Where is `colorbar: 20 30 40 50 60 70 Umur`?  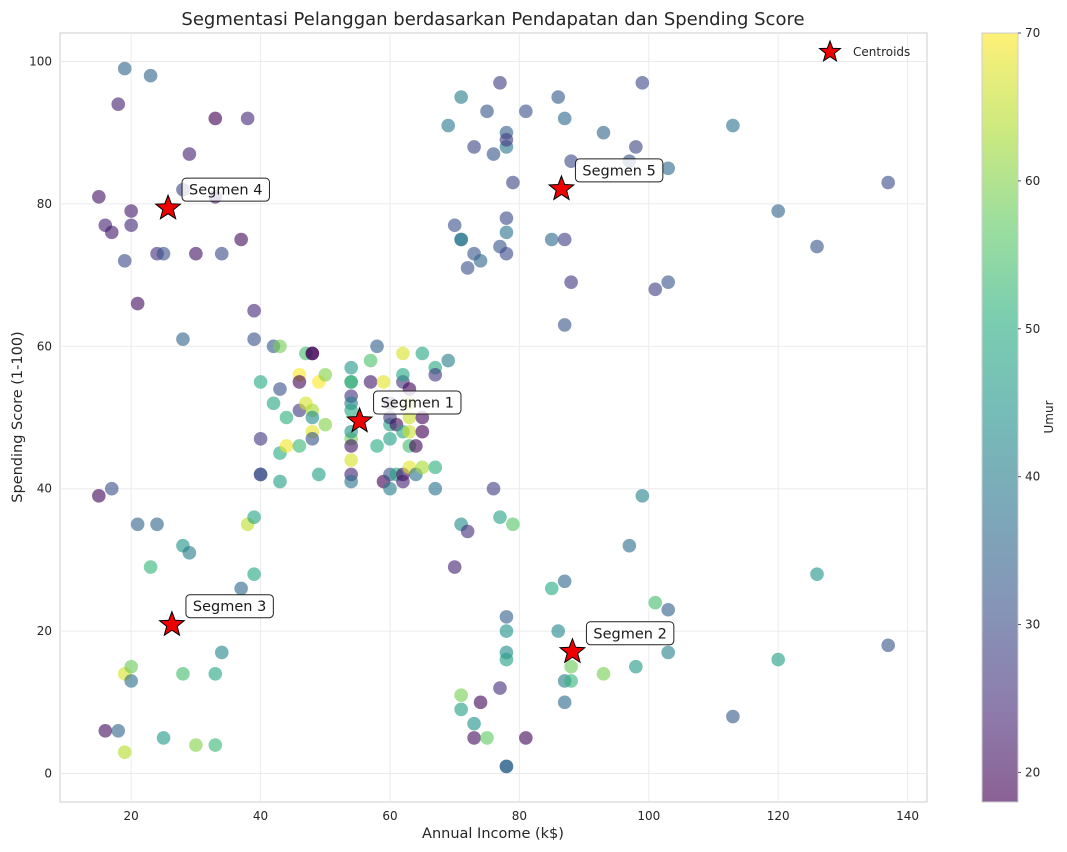
colorbar: 20 30 40 50 60 70 Umur is located at coordinates (1018, 414).